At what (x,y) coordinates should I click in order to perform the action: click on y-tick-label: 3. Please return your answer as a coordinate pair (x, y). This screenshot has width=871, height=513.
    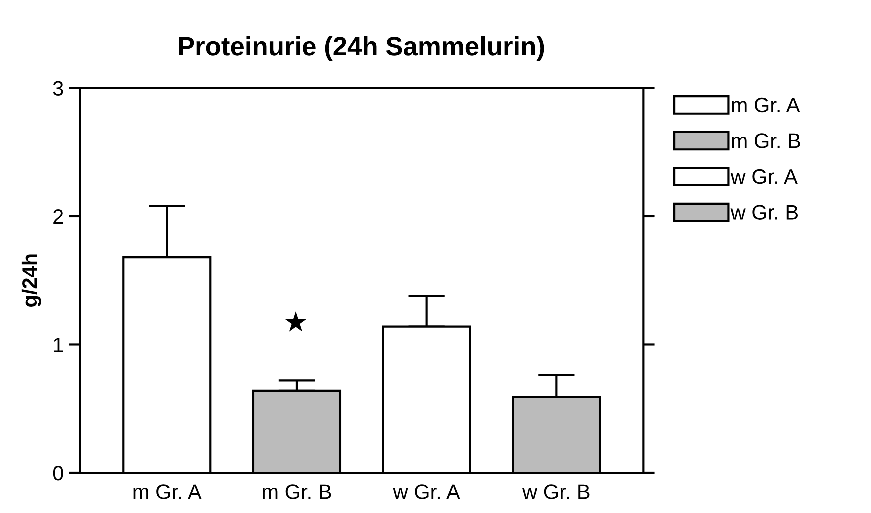
    Looking at the image, I should click on (58, 88).